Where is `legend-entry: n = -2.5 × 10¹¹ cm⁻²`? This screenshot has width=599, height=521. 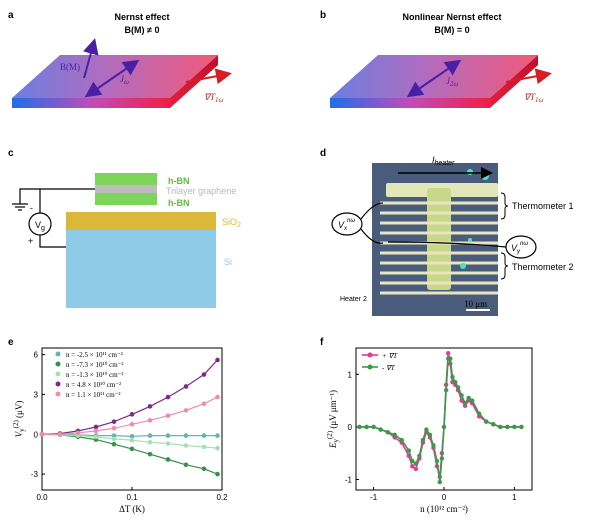
legend-entry: n = -2.5 × 10¹¹ cm⁻² is located at coordinates (94, 355).